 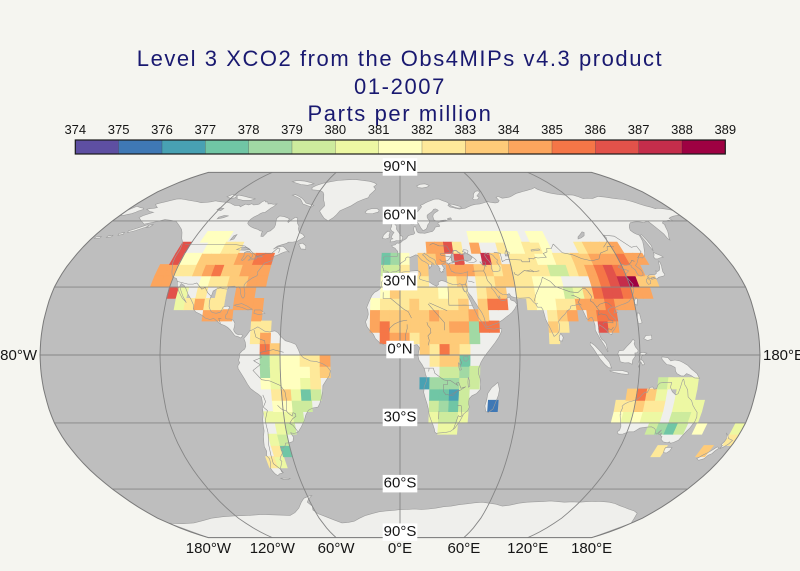 What do you see at coordinates (400, 113) in the screenshot?
I see `svg-text: Parts per million` at bounding box center [400, 113].